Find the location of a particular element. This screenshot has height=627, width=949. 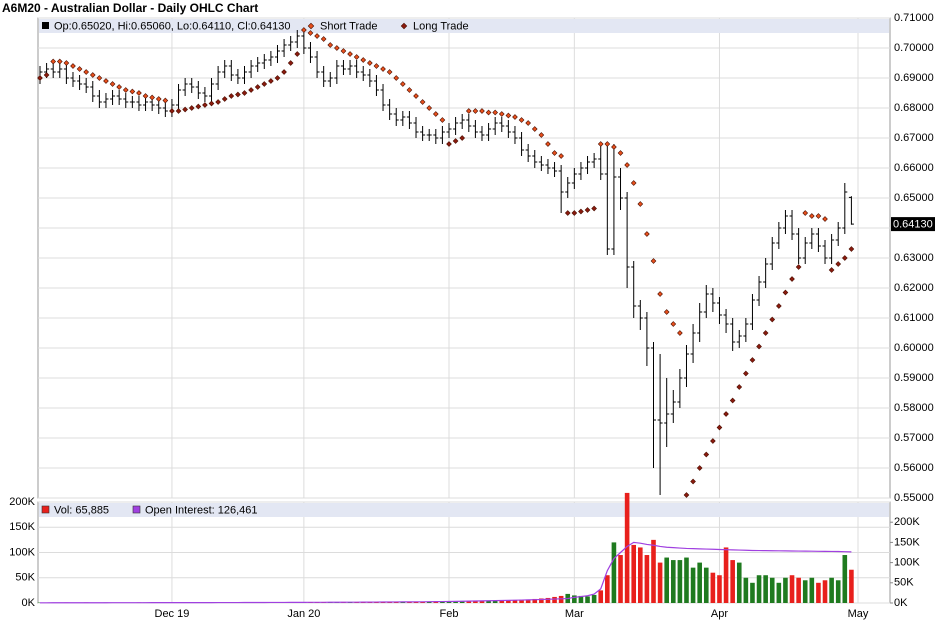

y2-tick-label: 50K is located at coordinates (904, 583).